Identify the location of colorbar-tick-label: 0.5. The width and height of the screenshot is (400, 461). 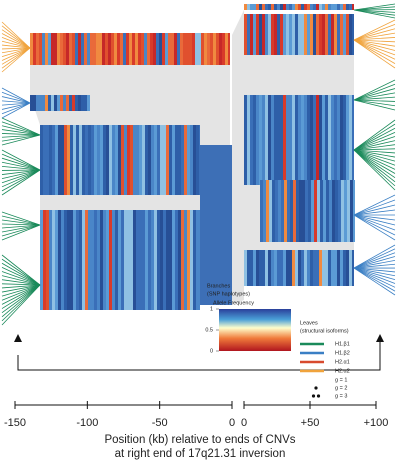
(209, 330).